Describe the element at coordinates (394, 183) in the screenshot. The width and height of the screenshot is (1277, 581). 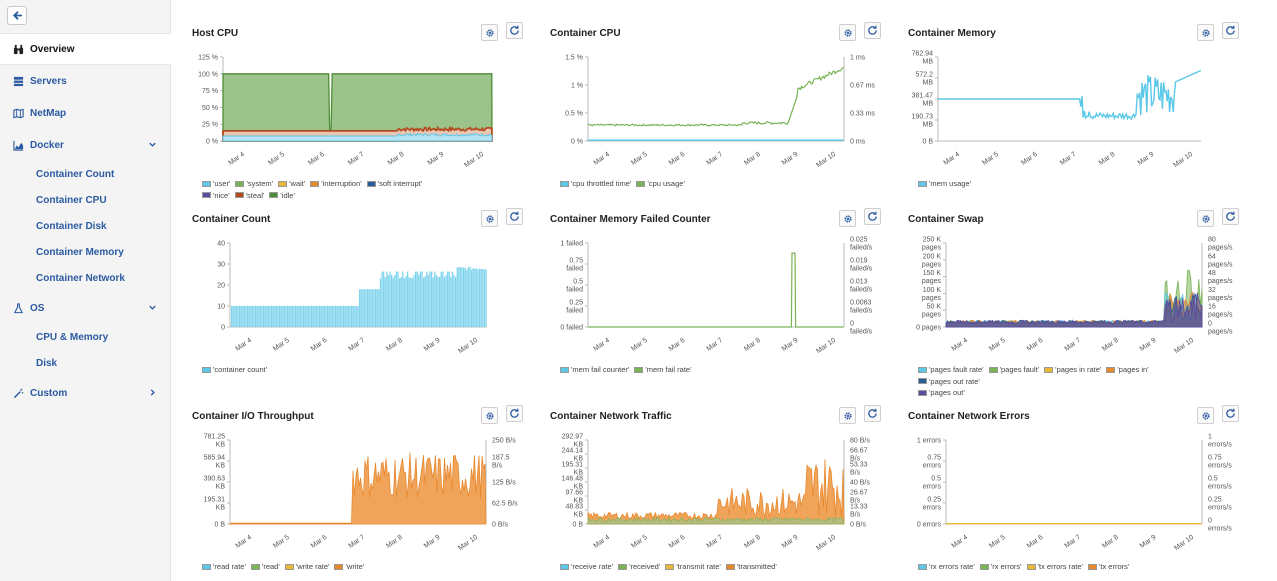
I see `legend-item-soft-interrupt: 'soft interrupt'` at that location.